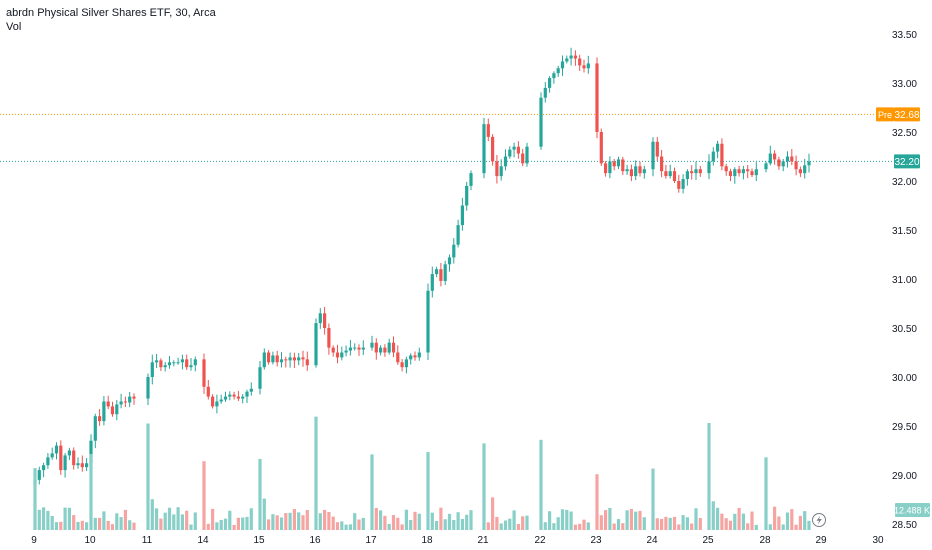 The height and width of the screenshot is (550, 932). Describe the element at coordinates (904, 35) in the screenshot. I see `price-tick-label: 33.50` at that location.